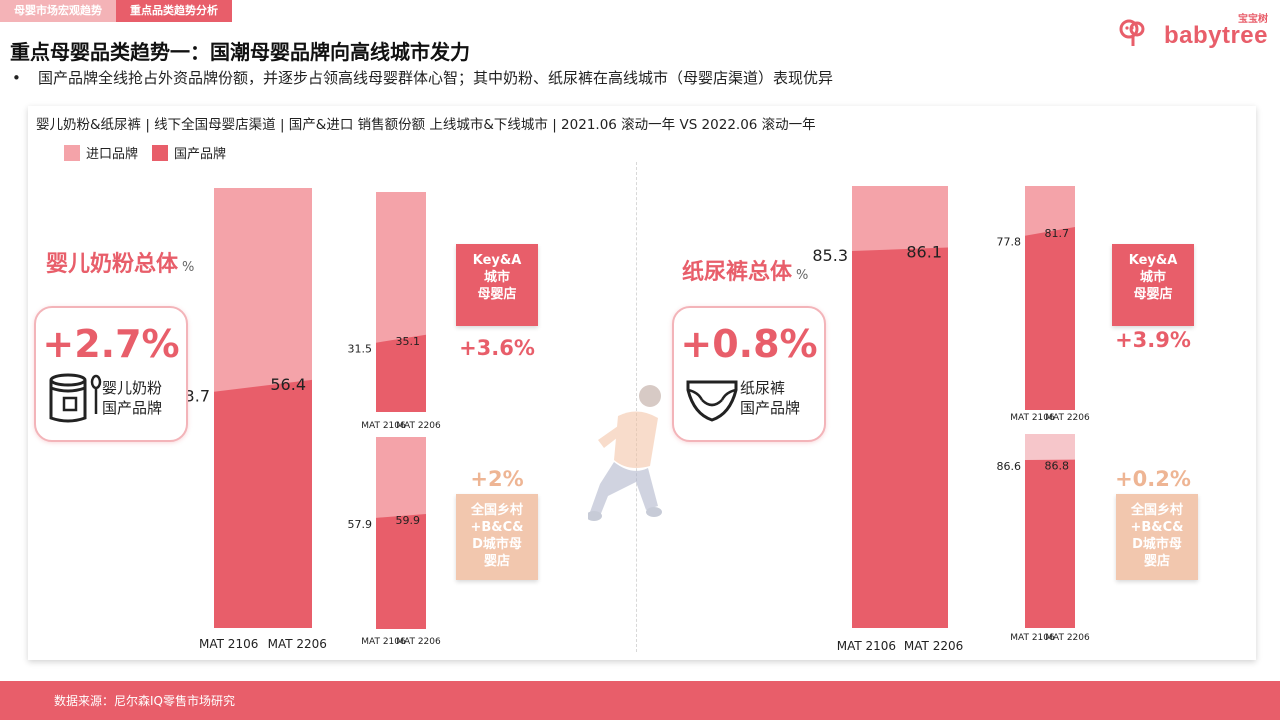  Describe the element at coordinates (132, 388) in the screenshot. I see `milk-callout-label-1: 婴儿奶粉` at that location.